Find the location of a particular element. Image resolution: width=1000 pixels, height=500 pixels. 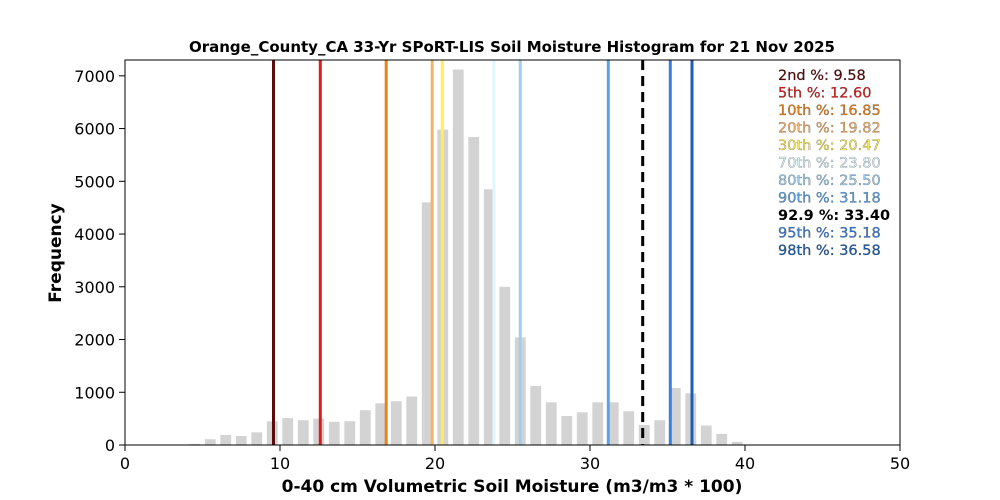

x-tick-label: 30 is located at coordinates (590, 463).